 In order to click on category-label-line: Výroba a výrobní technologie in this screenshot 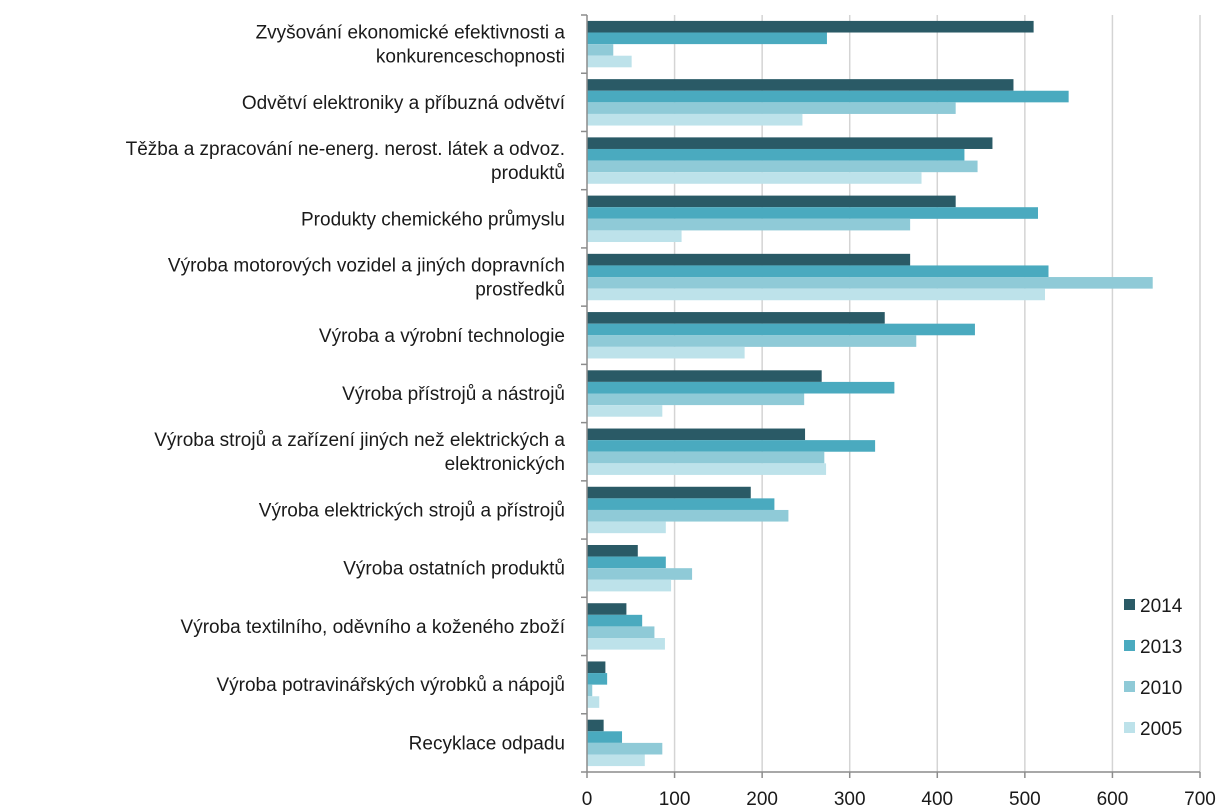, I will do `click(442, 336)`.